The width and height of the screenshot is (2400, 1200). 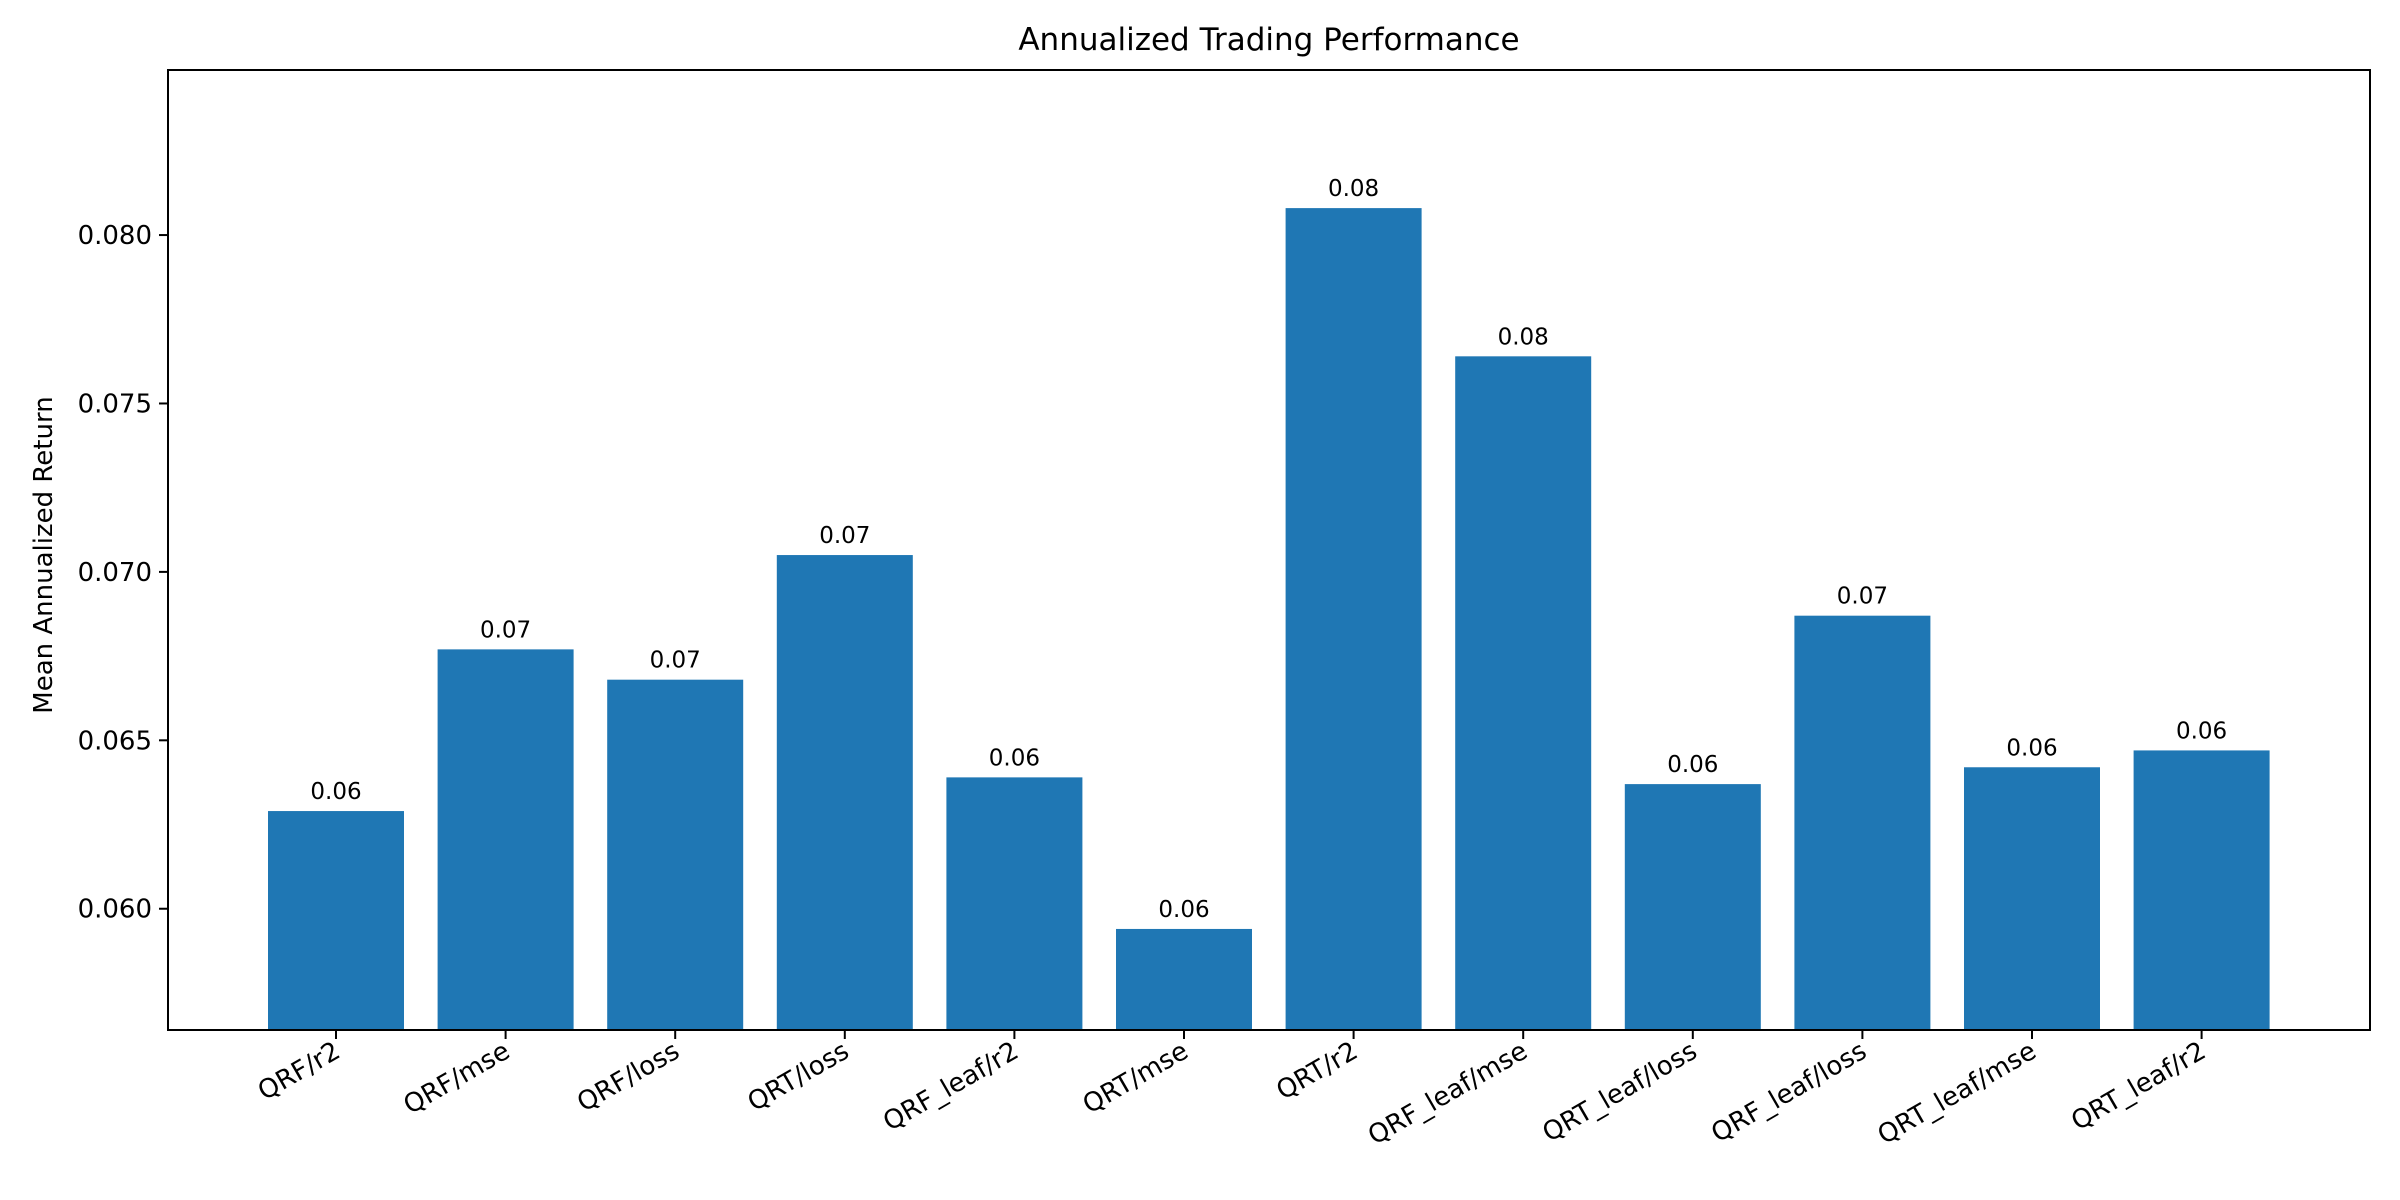 What do you see at coordinates (951, 1086) in the screenshot?
I see `x-tick-label: QRF_leaf/r2` at bounding box center [951, 1086].